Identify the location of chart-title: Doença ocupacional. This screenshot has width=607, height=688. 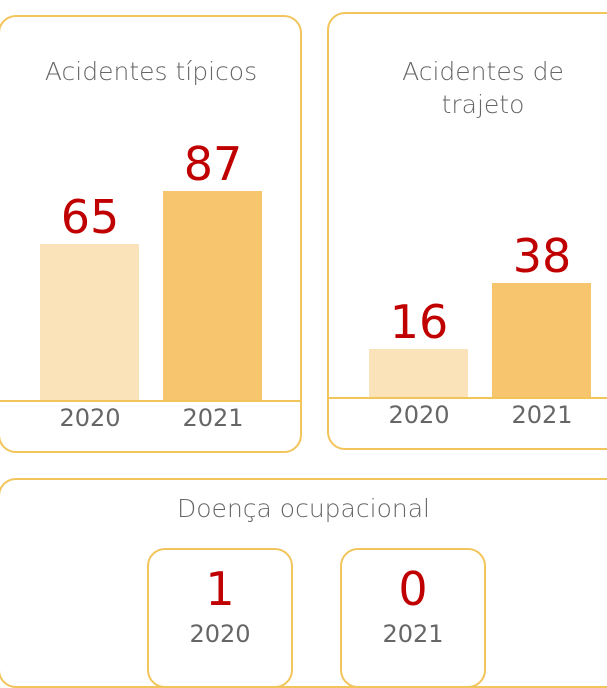
(303, 508).